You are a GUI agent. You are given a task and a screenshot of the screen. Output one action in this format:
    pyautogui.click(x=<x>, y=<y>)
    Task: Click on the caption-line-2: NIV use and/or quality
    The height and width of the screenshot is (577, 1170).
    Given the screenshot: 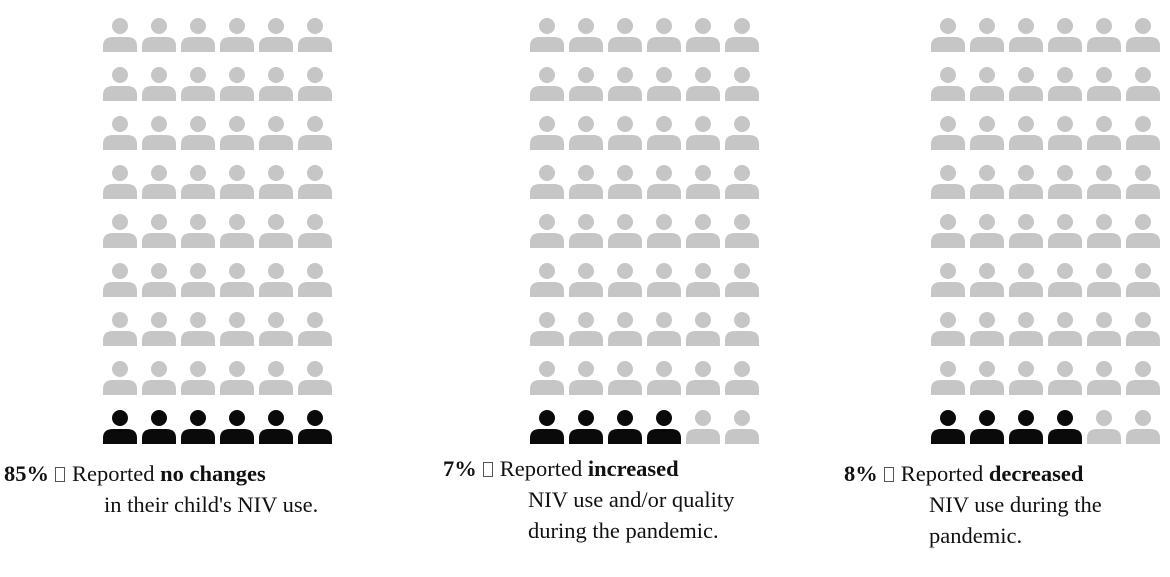 What is the action you would take?
    pyautogui.click(x=631, y=499)
    